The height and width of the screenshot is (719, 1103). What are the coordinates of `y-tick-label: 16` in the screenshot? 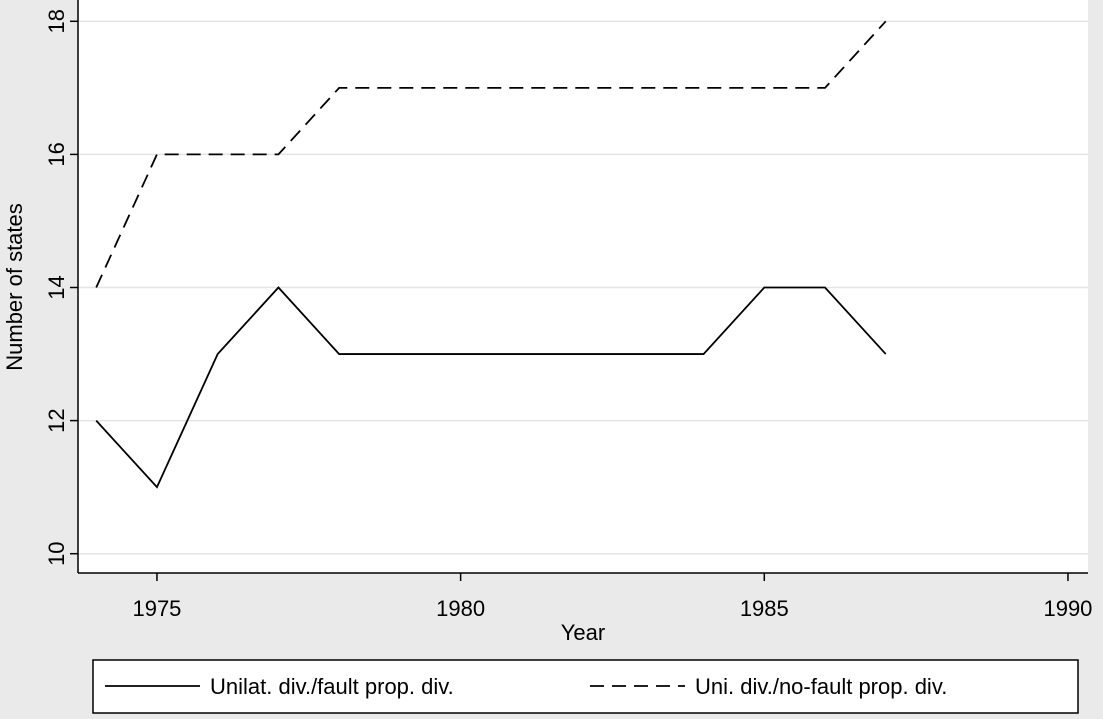 It's located at (56, 154).